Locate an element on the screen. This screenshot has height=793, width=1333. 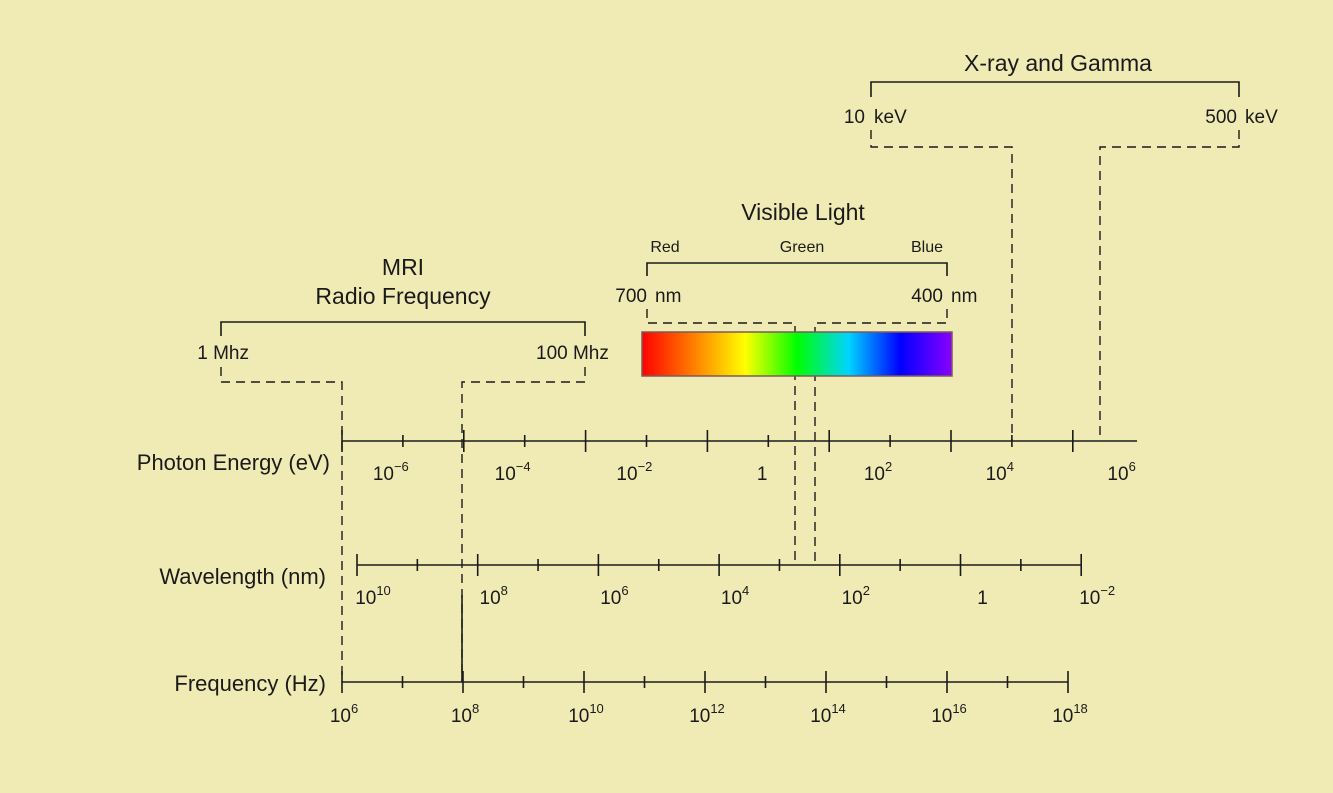
photon-energy-axis-label: Photon Energy (eV) is located at coordinates (233, 462).